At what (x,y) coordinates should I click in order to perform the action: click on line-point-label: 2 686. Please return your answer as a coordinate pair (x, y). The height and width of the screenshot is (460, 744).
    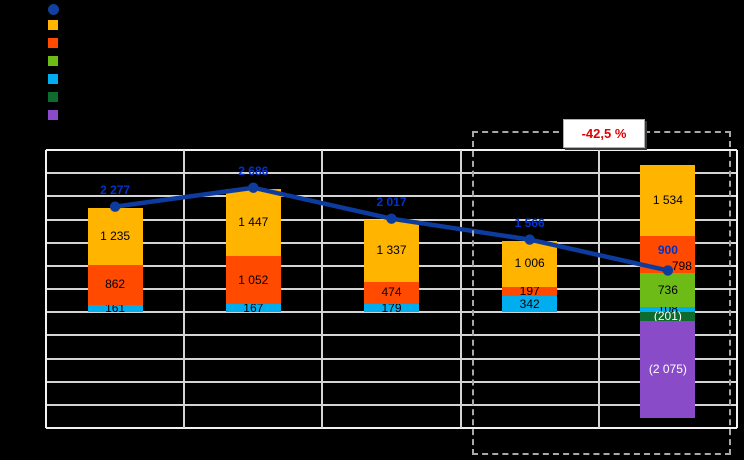
    Looking at the image, I should click on (253, 171).